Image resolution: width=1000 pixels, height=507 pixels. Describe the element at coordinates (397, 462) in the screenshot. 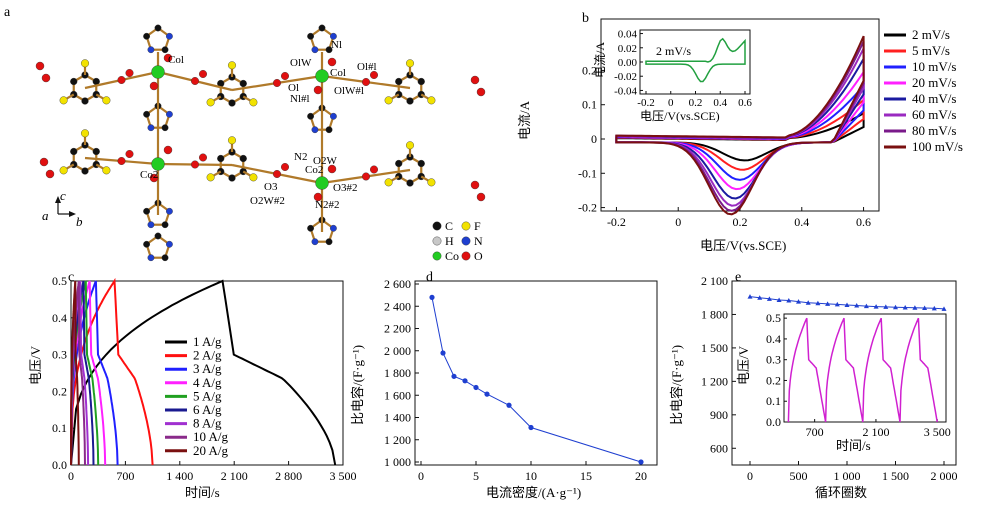

I see `d-ytick-label: 1 000` at that location.